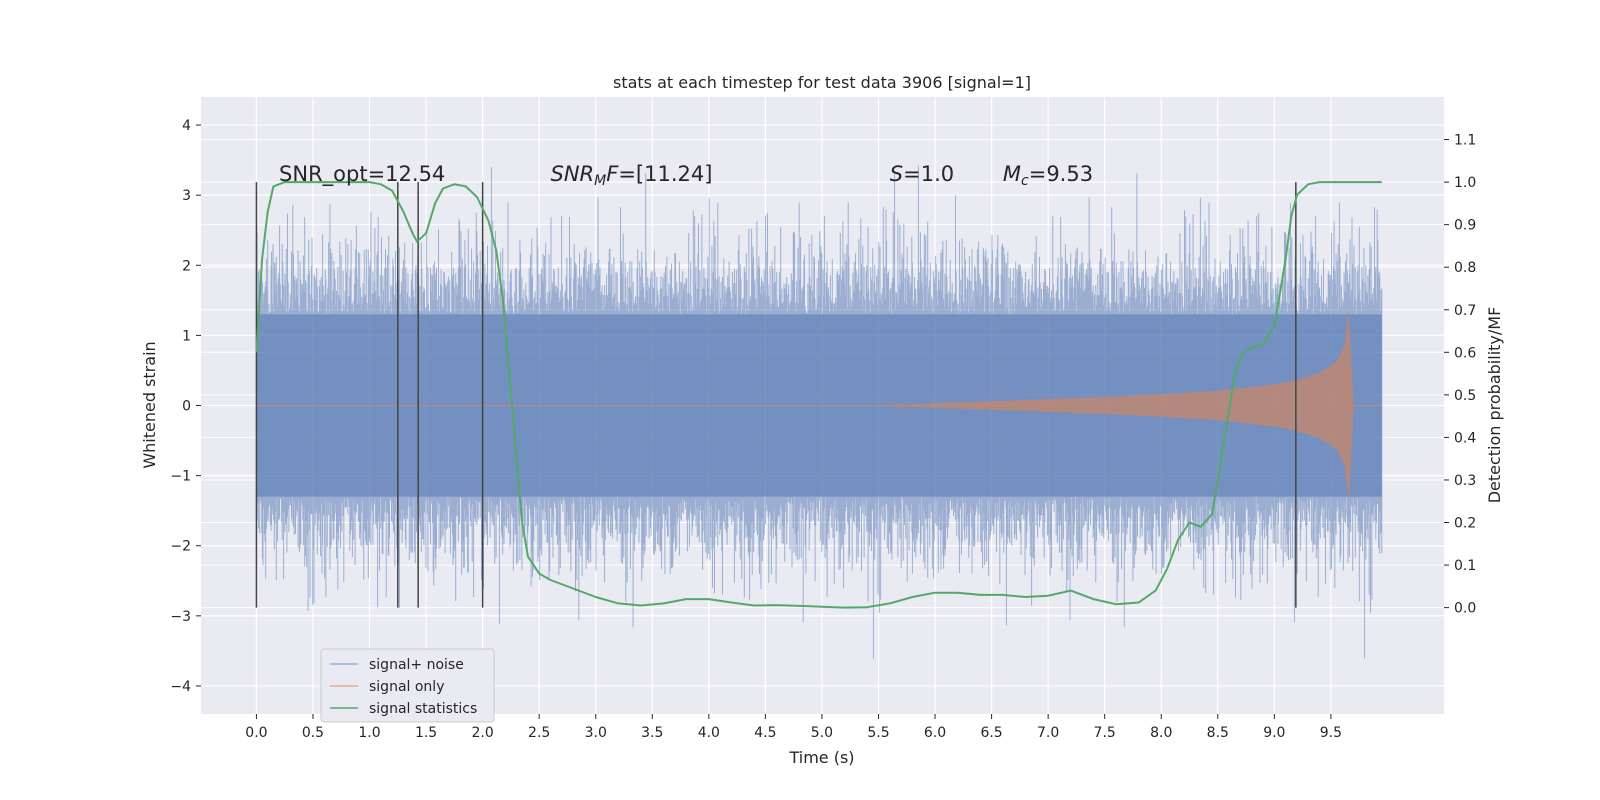  What do you see at coordinates (1105, 733) in the screenshot?
I see `x-tick-label: 7.5` at bounding box center [1105, 733].